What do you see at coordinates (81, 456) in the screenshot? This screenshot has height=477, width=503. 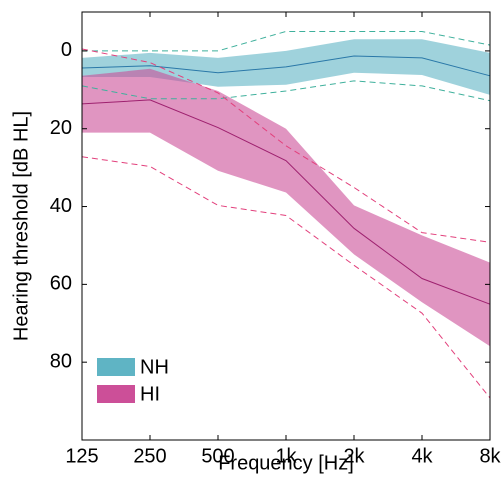 I see `x-tick-label: 125` at bounding box center [81, 456].